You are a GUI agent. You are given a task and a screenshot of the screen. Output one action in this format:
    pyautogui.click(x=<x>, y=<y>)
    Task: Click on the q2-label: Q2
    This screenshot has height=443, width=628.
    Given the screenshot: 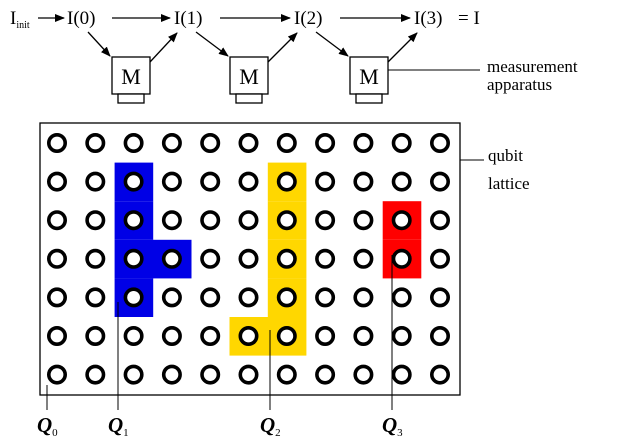 What is the action you would take?
    pyautogui.click(x=270, y=426)
    